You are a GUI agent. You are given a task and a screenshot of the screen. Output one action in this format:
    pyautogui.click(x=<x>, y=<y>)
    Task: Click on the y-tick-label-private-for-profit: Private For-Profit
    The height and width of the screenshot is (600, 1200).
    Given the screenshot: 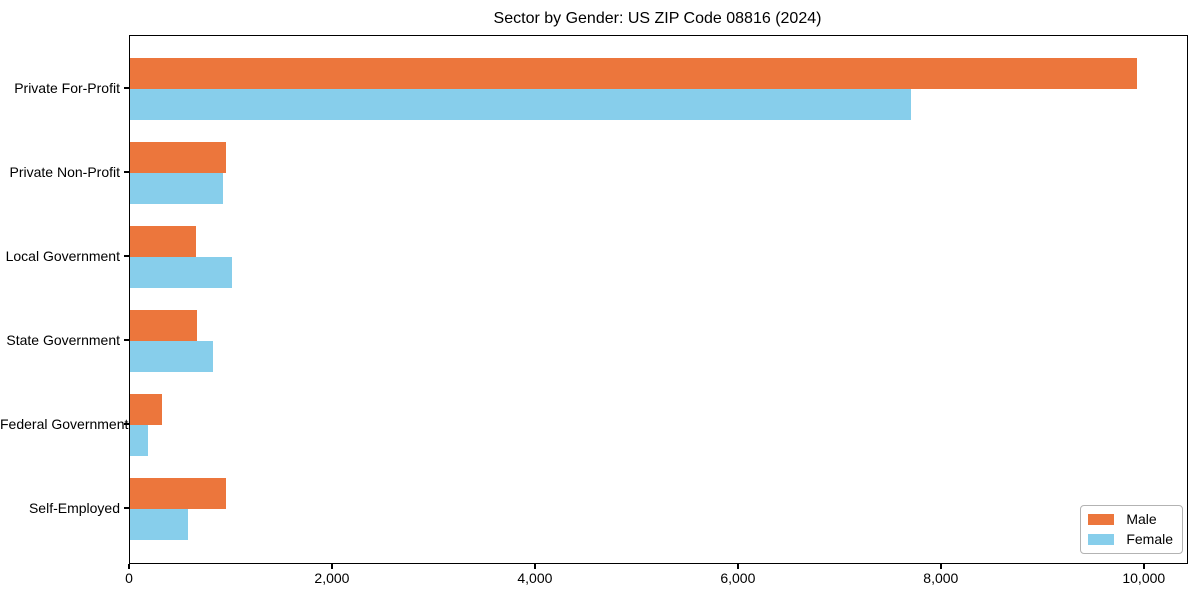 What is the action you would take?
    pyautogui.click(x=67, y=88)
    